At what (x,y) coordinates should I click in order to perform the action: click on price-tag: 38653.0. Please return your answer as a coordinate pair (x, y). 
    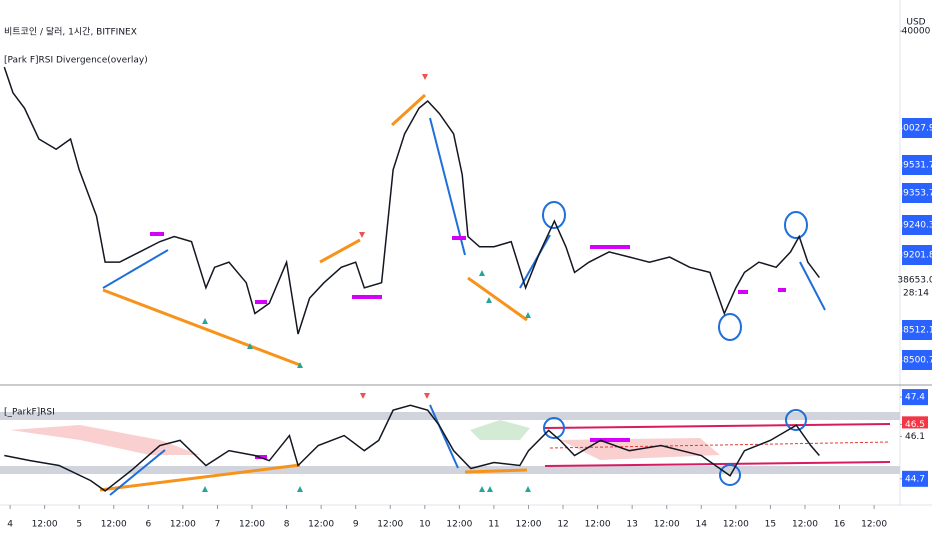
    Looking at the image, I should click on (914, 281).